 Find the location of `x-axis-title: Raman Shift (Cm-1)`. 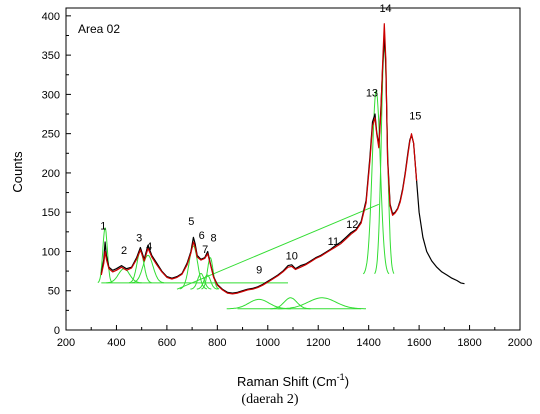

x-axis-title: Raman Shift (Cm-1) is located at coordinates (293, 380).